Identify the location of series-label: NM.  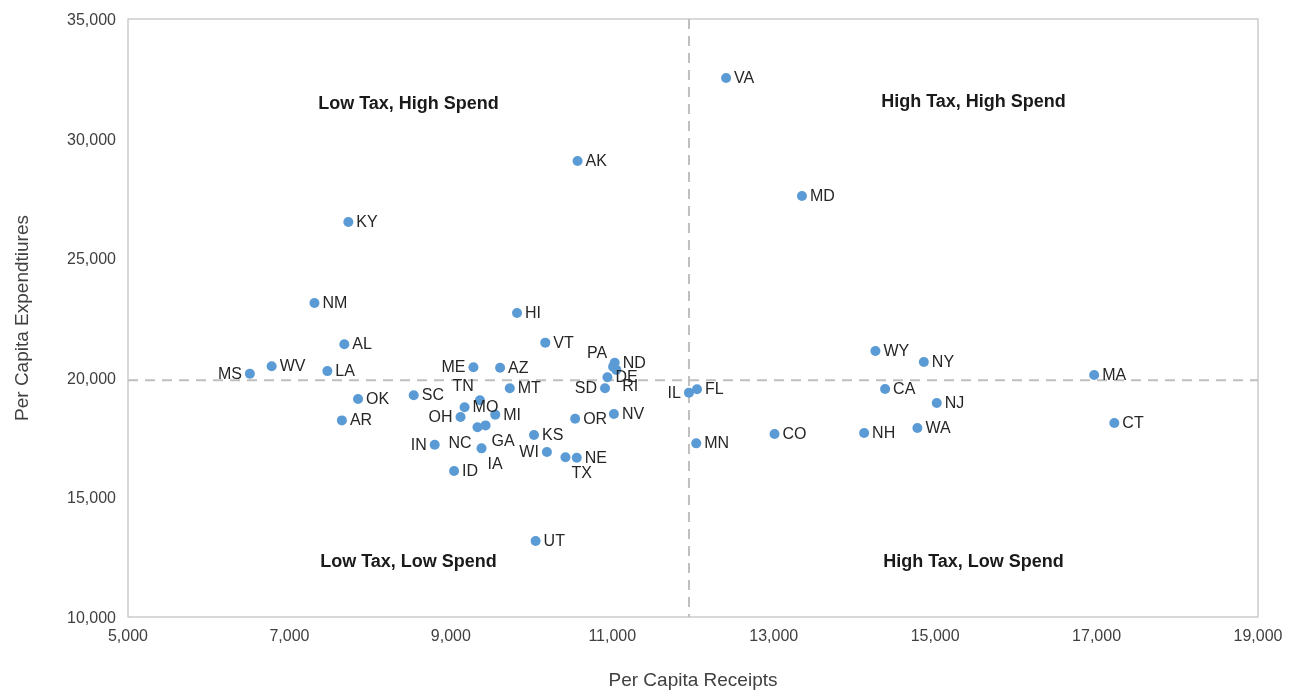
(335, 302).